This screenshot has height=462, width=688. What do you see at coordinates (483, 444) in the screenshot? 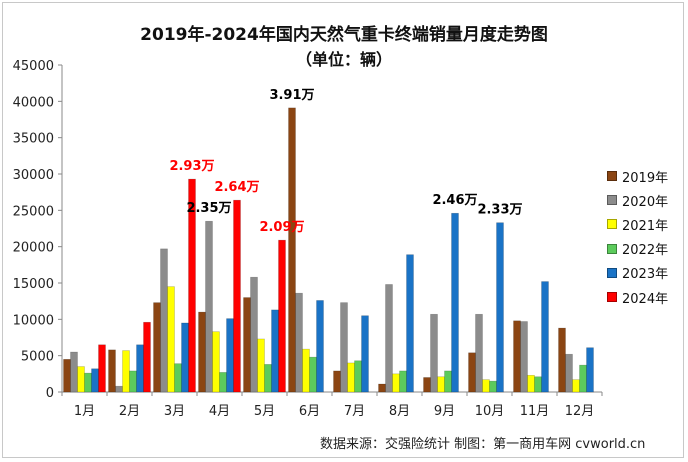
I see `source-footer: 数据来源：交强险统计 制图：第一商用车网 cvworld.cn` at bounding box center [483, 444].